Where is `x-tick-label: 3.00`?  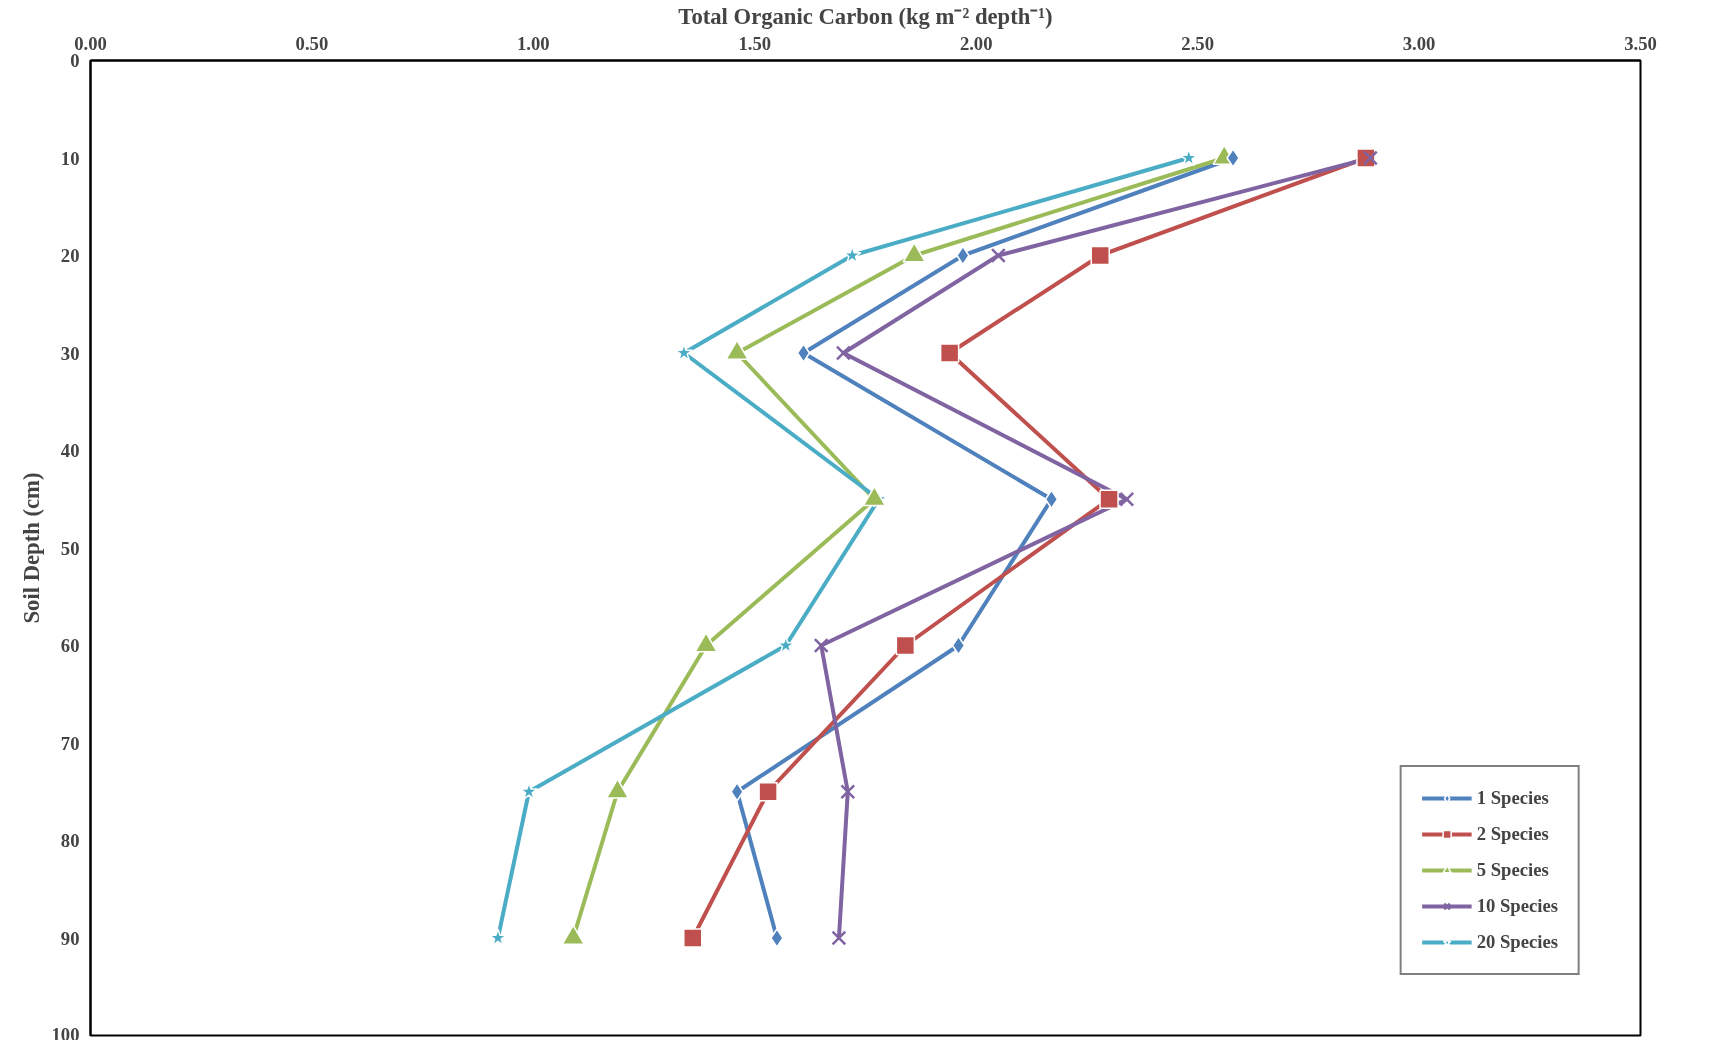
x-tick-label: 3.00 is located at coordinates (1419, 43).